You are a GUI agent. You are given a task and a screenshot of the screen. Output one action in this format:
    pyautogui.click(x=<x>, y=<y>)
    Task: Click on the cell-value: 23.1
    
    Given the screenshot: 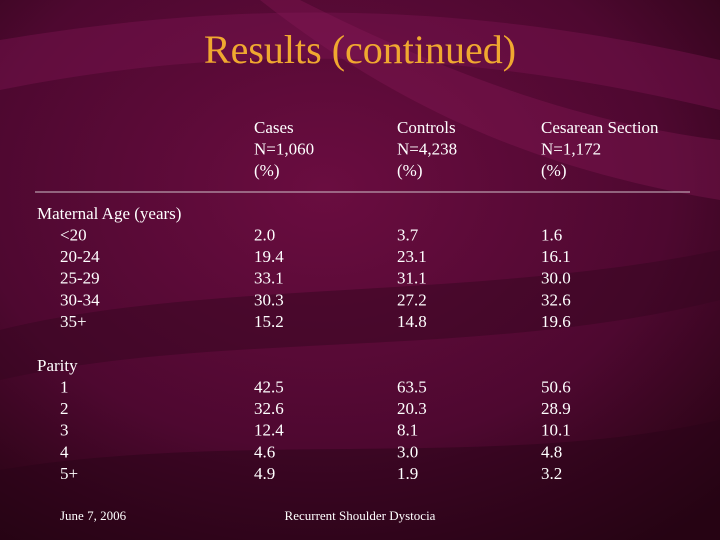 What is the action you would take?
    pyautogui.click(x=412, y=256)
    